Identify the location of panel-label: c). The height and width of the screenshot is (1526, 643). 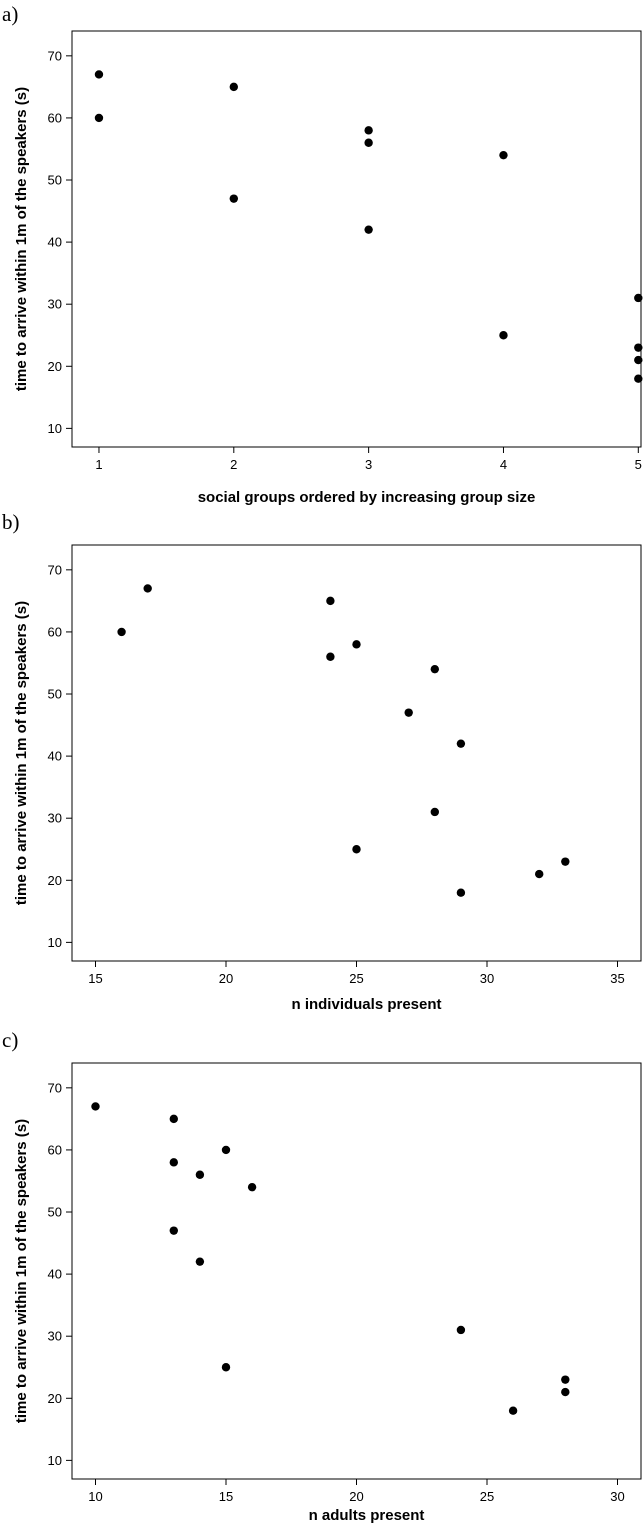
(10, 1040).